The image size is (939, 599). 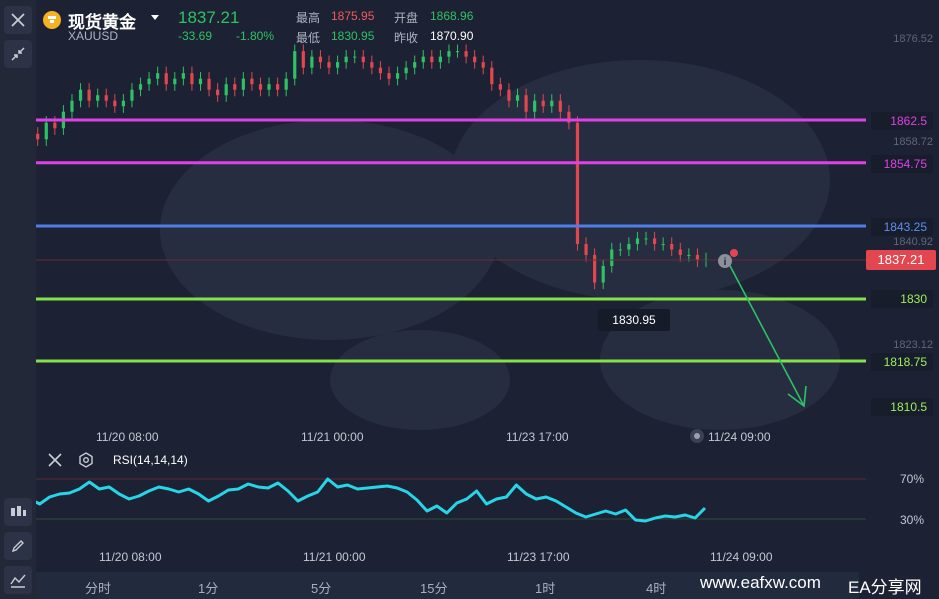 I want to click on settings-icon, so click(x=86, y=460).